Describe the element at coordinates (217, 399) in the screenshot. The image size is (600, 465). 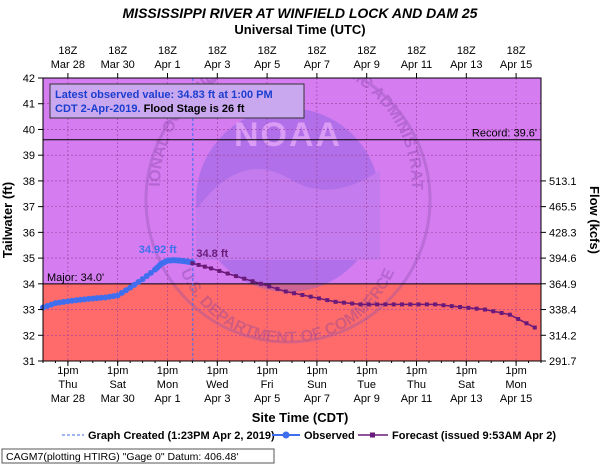
I see `x-tick-label: Apr 3` at that location.